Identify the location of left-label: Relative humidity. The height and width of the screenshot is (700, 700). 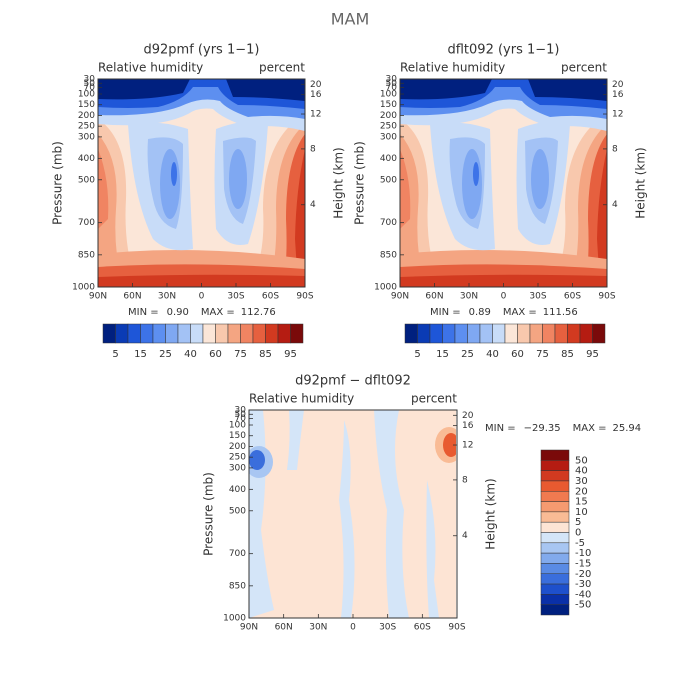
(301, 399).